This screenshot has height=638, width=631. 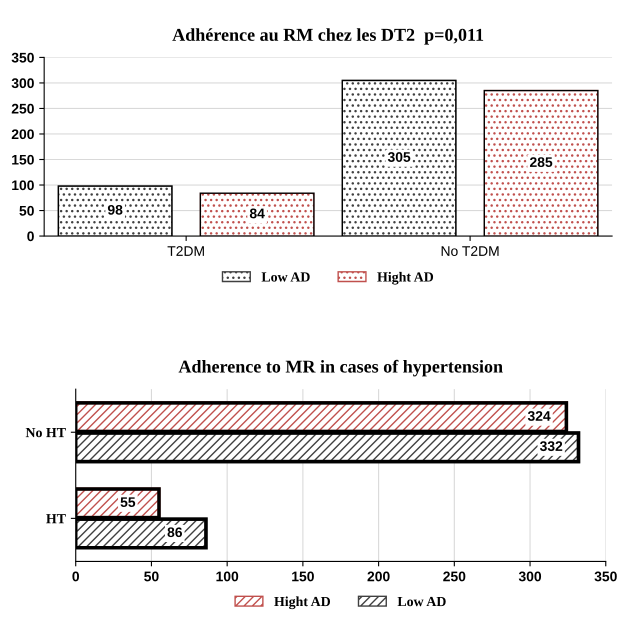 I want to click on x-tick-label: 50, so click(x=151, y=577).